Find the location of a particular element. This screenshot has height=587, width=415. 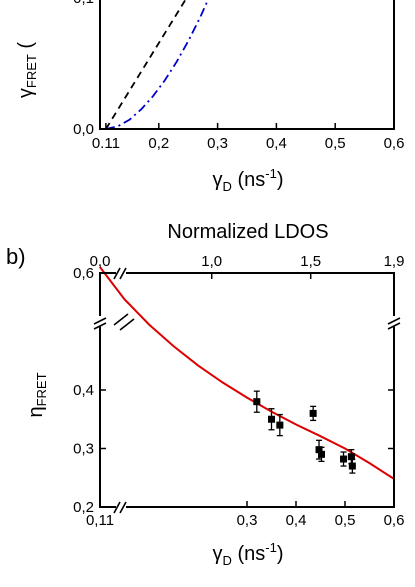

panel-b-y-tick-label: 0,6 is located at coordinates (83, 273).